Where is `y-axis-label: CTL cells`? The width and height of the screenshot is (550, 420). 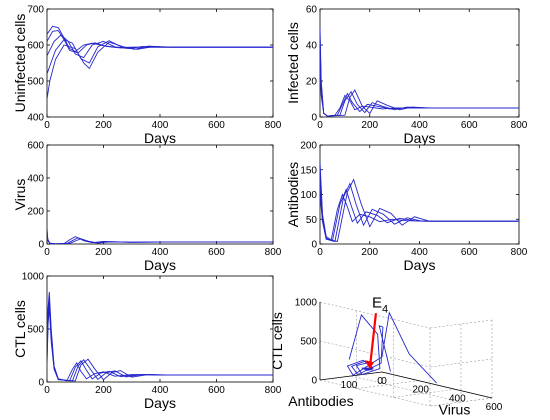 y-axis-label: CTL cells is located at coordinates (20, 329).